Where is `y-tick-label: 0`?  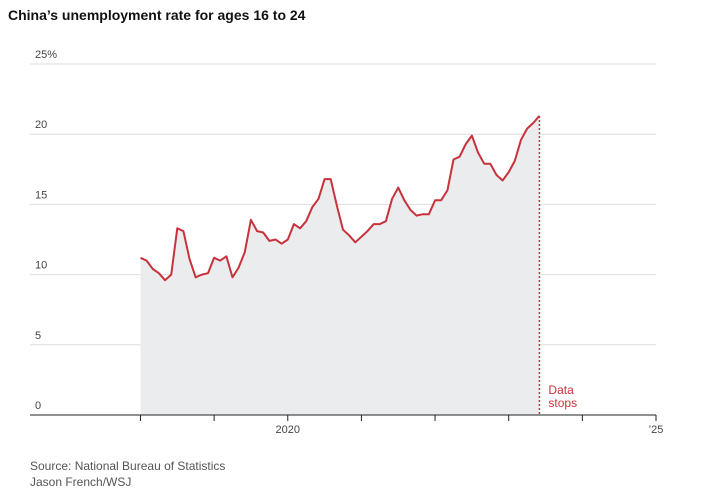 y-tick-label: 0 is located at coordinates (38, 406).